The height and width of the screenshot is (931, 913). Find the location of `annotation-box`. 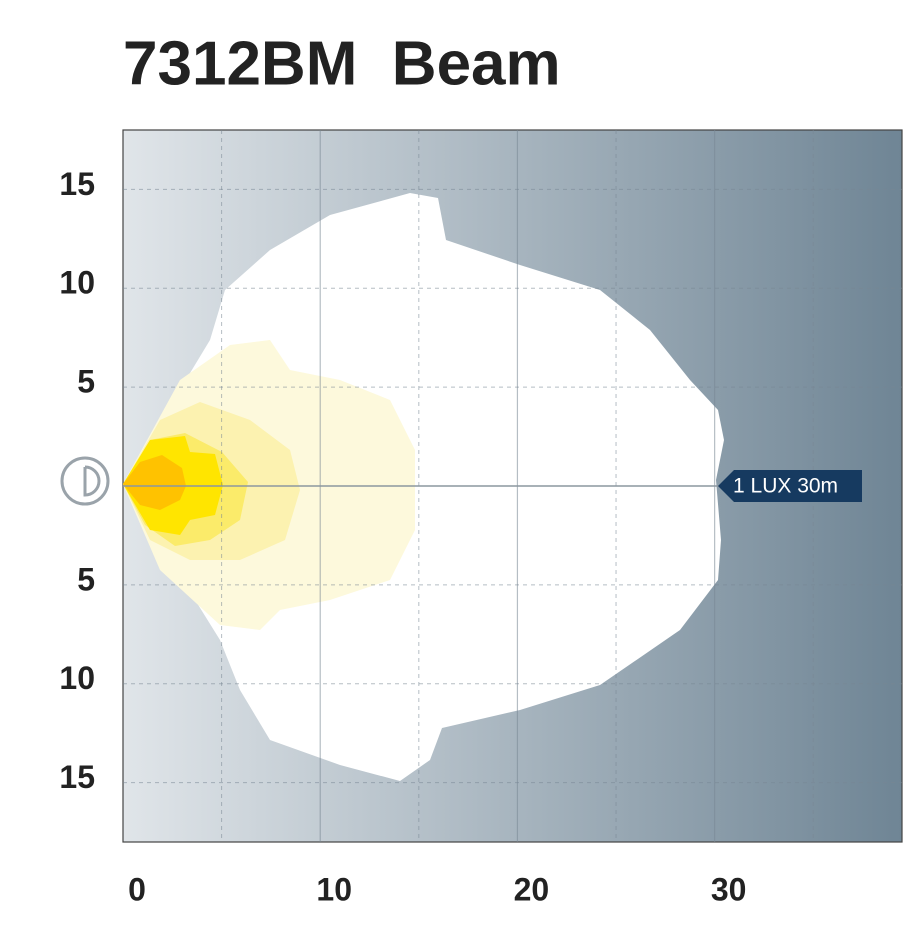

annotation-box is located at coordinates (790, 486).